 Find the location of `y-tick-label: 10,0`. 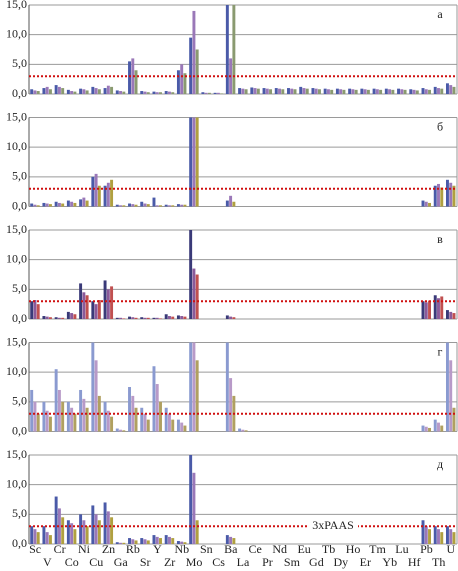

y-tick-label: 10,0 is located at coordinates (16, 483).